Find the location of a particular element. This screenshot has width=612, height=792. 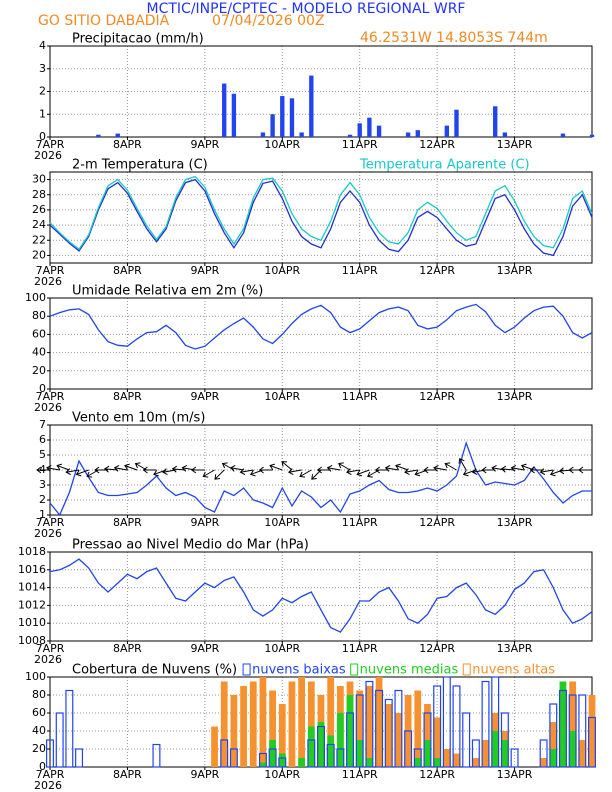

panel-title: Pressao ao Nivel Medio do Mar (hPa) is located at coordinates (190, 545).